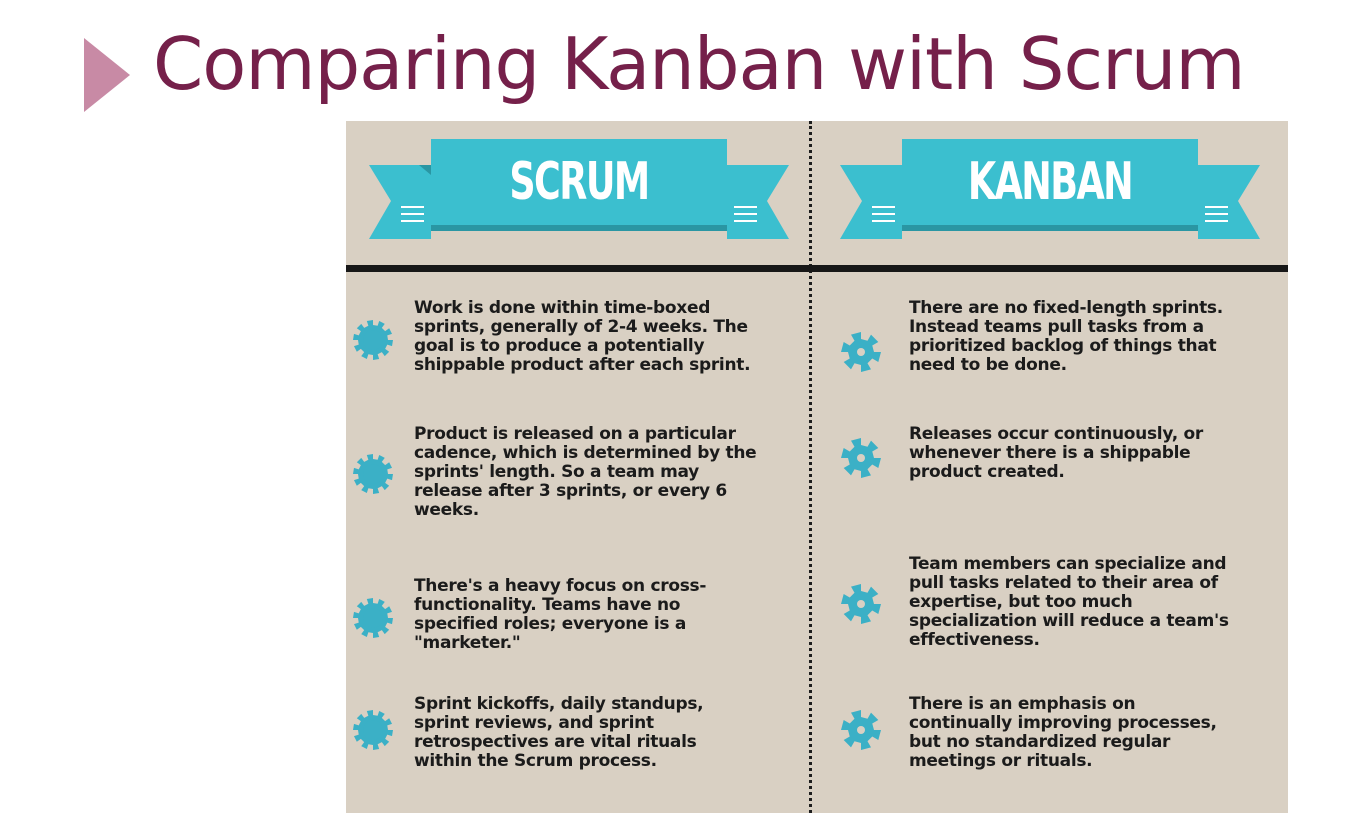 This screenshot has height=836, width=1361. What do you see at coordinates (1001, 761) in the screenshot?
I see `item-line: meetings or rituals.` at bounding box center [1001, 761].